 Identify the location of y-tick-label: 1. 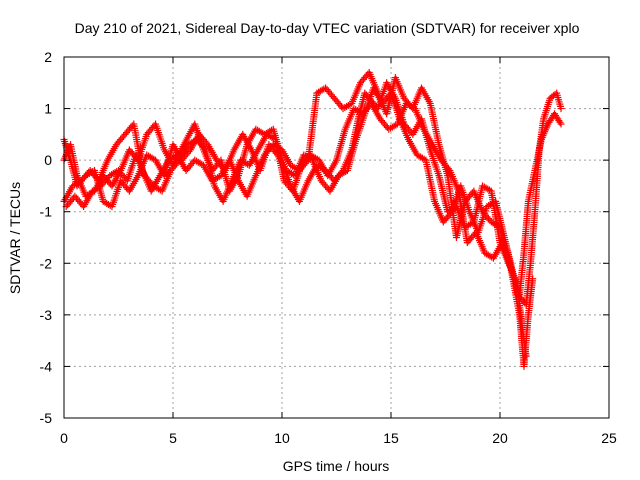
(48, 109).